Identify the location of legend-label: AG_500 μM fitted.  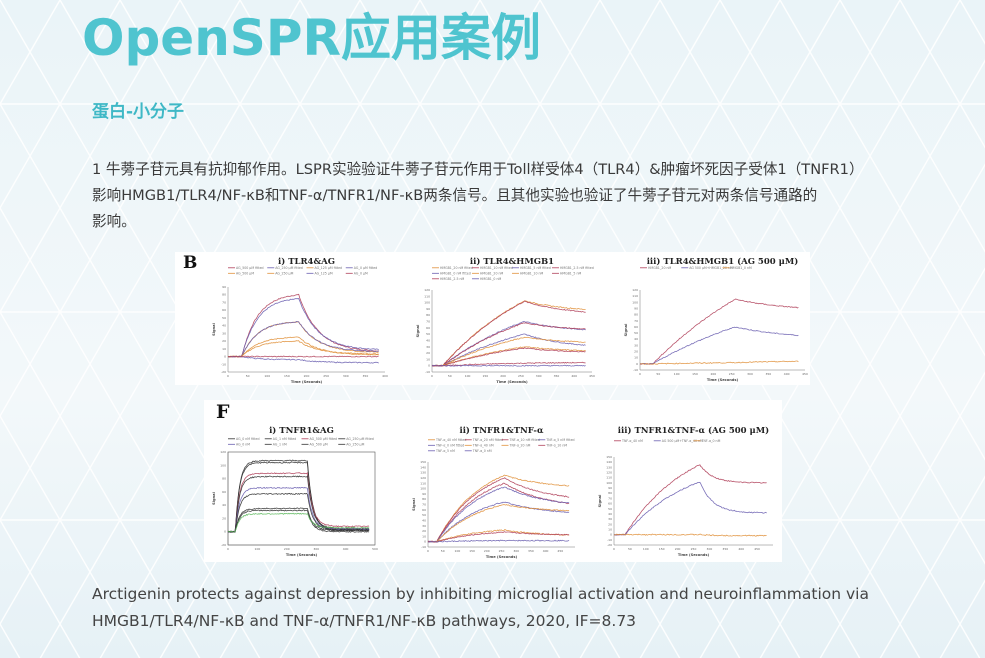
(324, 439).